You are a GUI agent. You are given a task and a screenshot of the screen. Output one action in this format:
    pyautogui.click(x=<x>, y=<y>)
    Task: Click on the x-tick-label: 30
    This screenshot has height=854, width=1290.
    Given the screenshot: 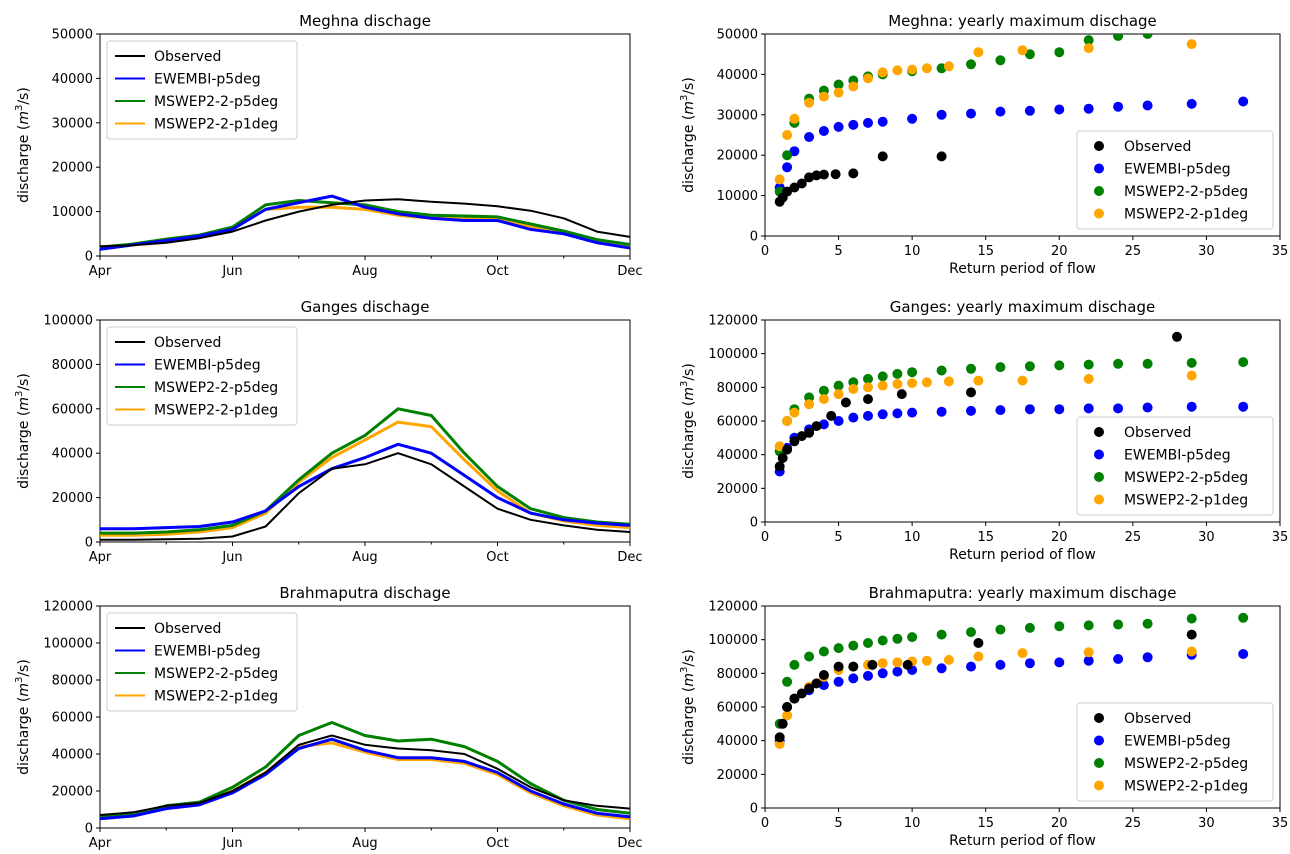 What is the action you would take?
    pyautogui.click(x=1206, y=823)
    